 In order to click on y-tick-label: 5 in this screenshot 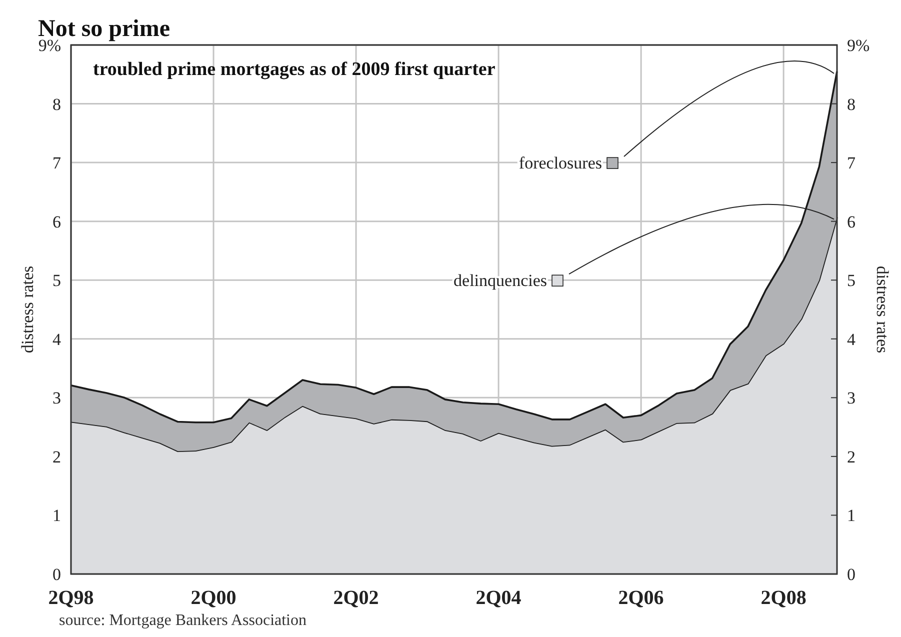, I will do `click(56, 280)`.